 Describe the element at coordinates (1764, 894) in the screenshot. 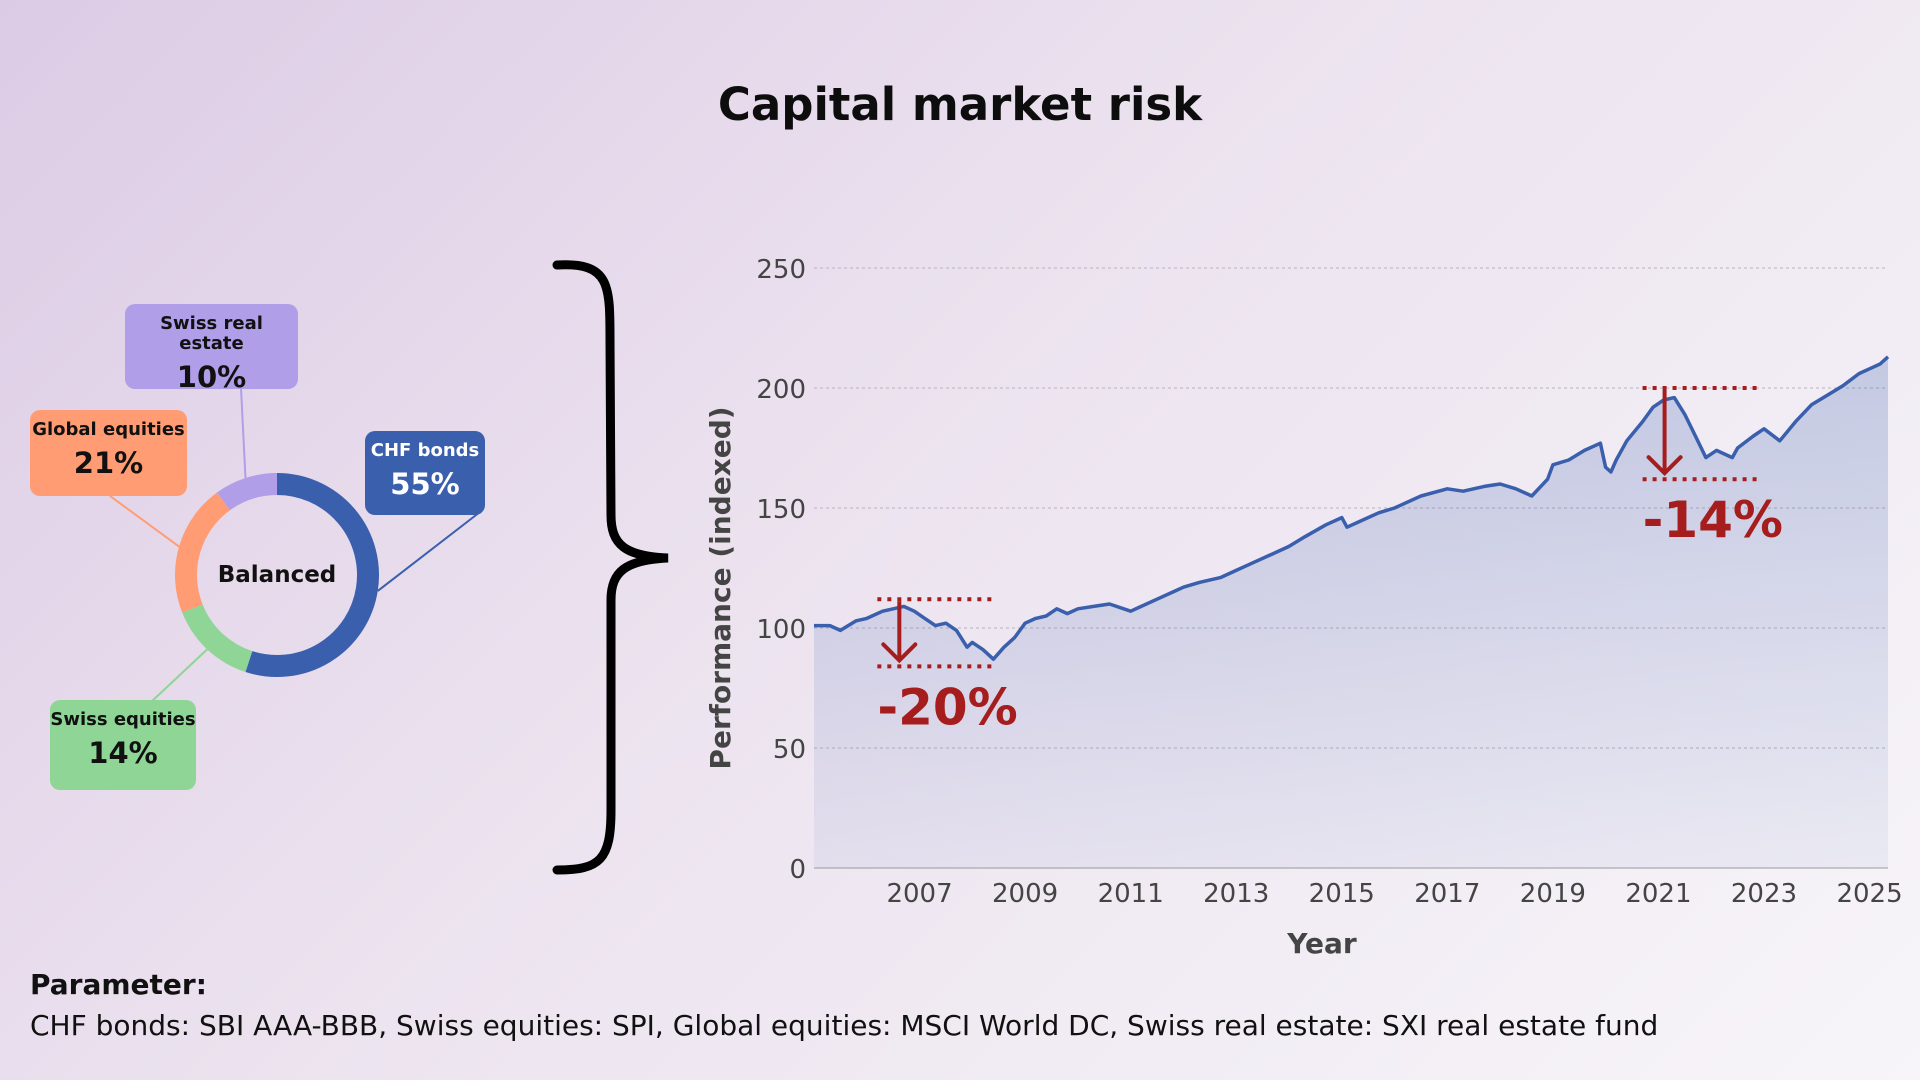

I see `x-tick-label: 2023` at that location.